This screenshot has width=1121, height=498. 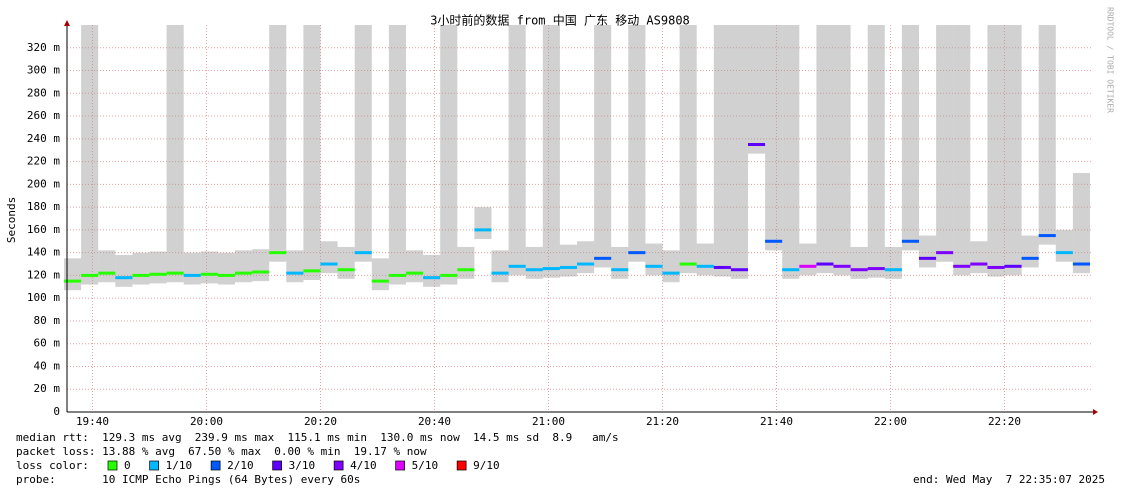 What do you see at coordinates (43, 138) in the screenshot?
I see `y-tick-label: 240 m` at bounding box center [43, 138].